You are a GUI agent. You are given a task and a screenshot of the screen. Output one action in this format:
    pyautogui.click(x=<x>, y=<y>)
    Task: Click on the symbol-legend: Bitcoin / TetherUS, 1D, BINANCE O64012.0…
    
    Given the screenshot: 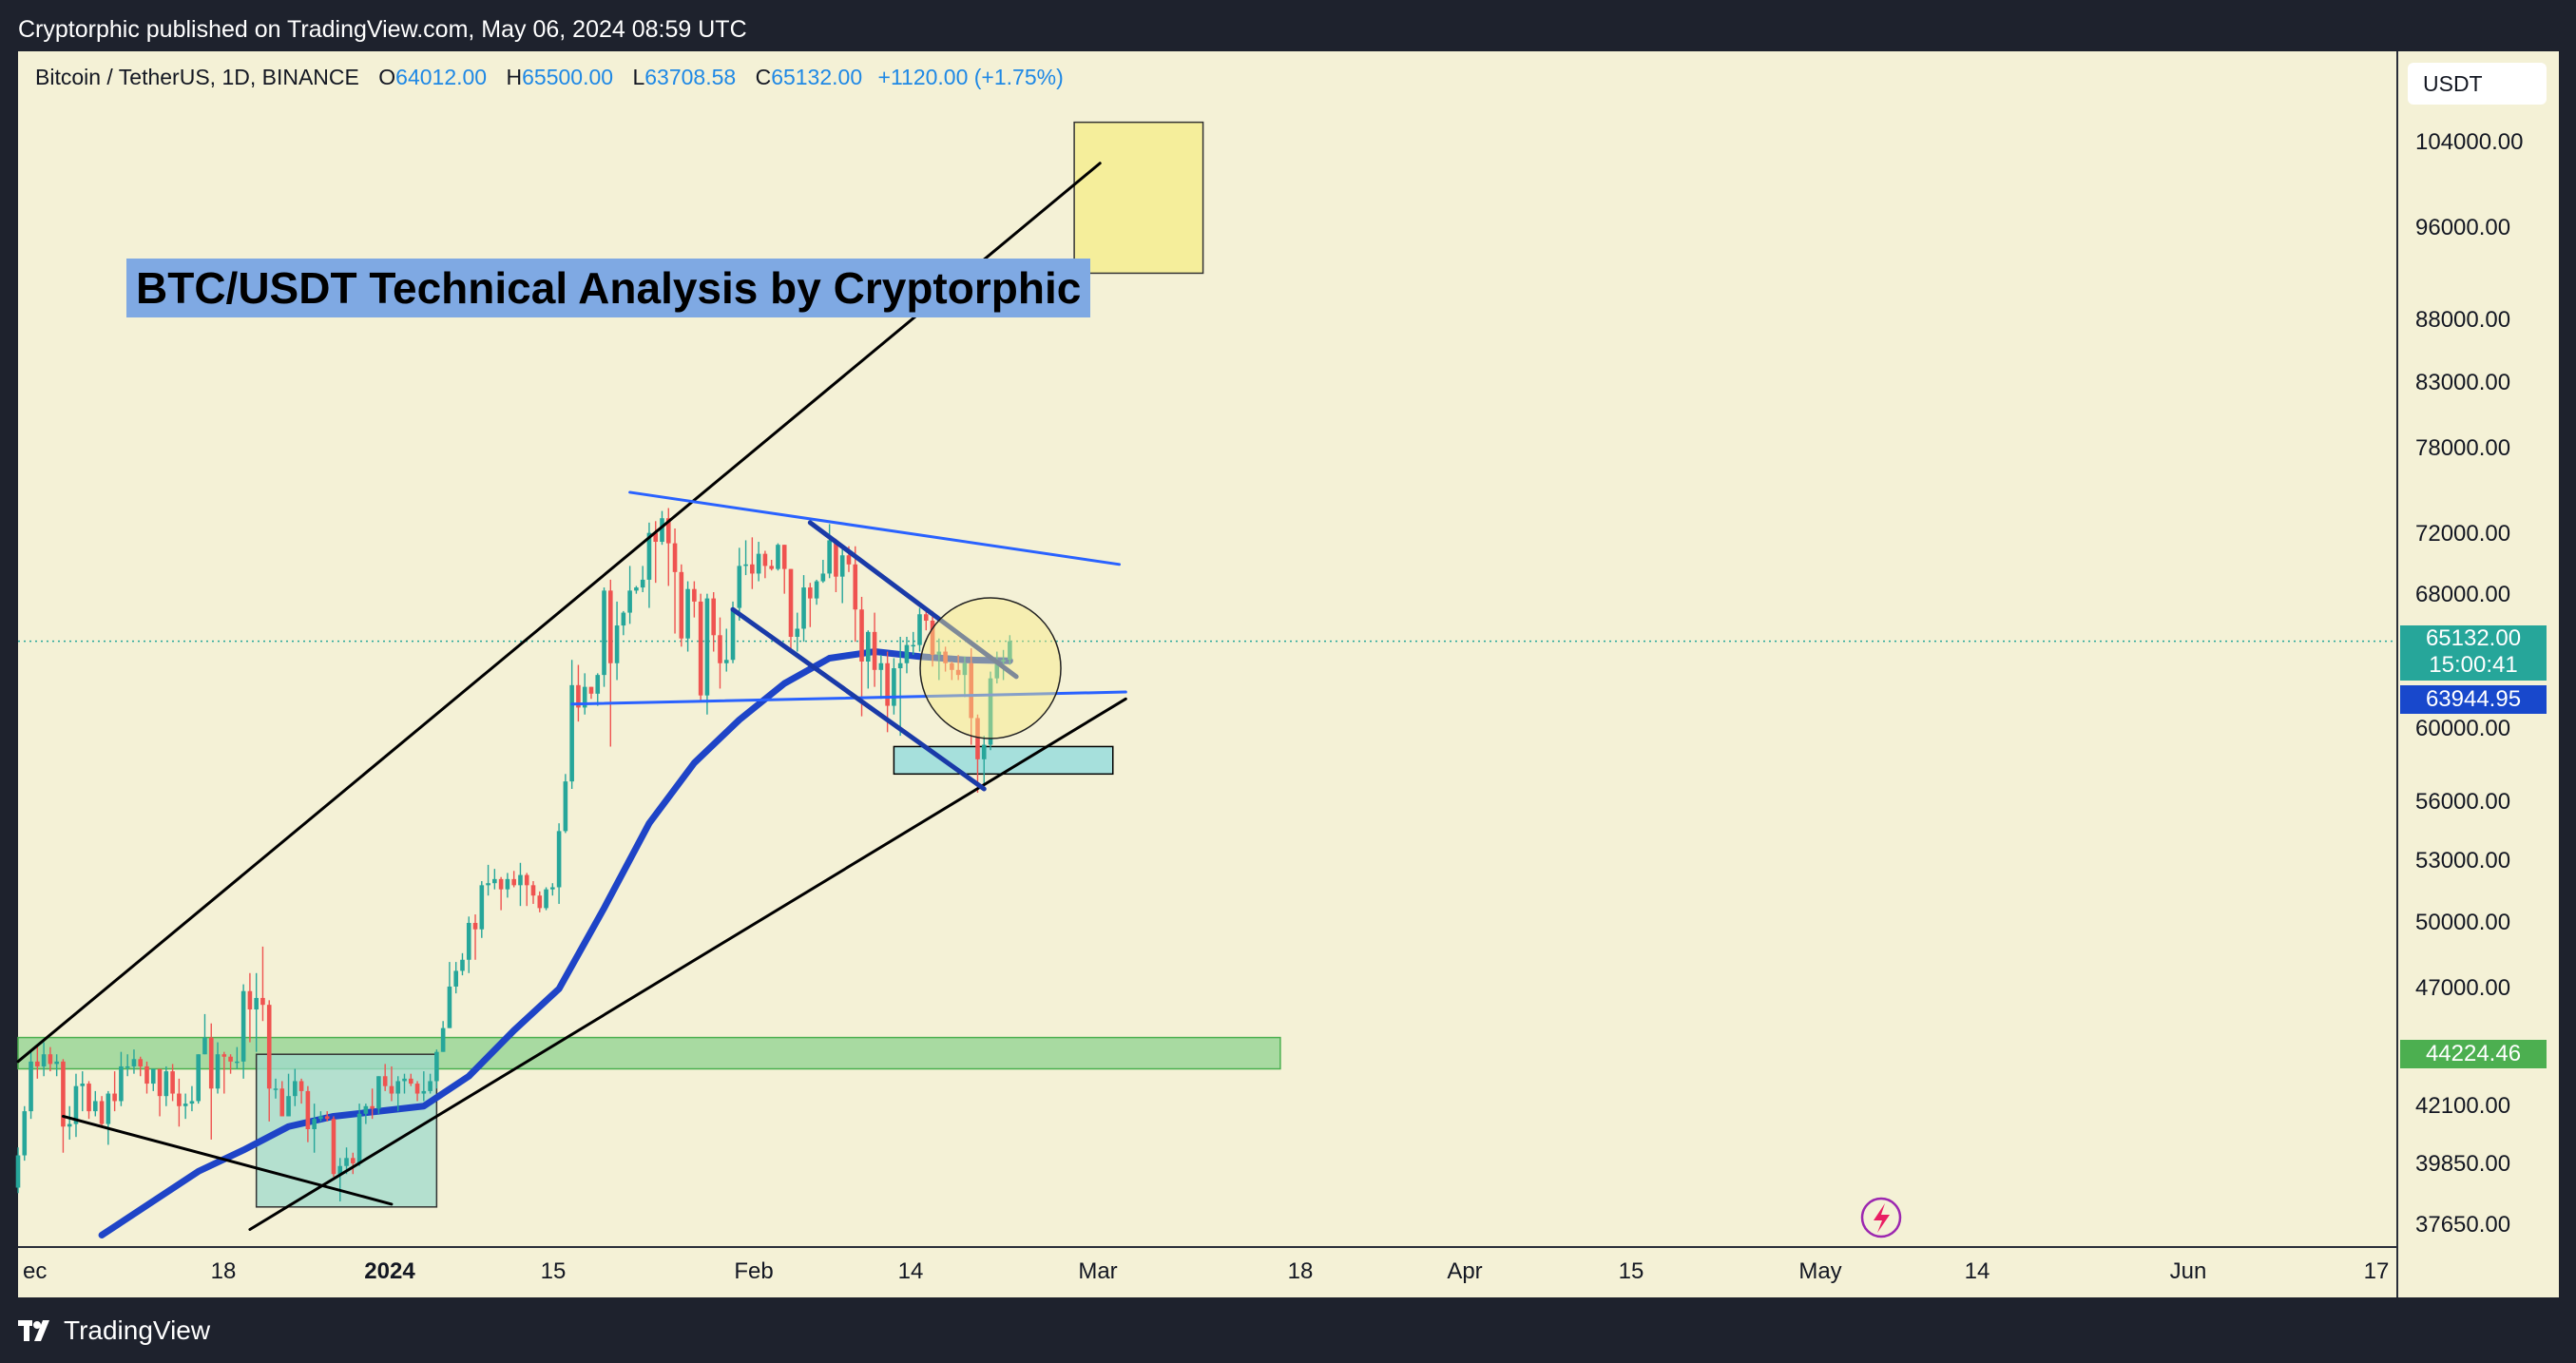 What is the action you would take?
    pyautogui.click(x=550, y=77)
    